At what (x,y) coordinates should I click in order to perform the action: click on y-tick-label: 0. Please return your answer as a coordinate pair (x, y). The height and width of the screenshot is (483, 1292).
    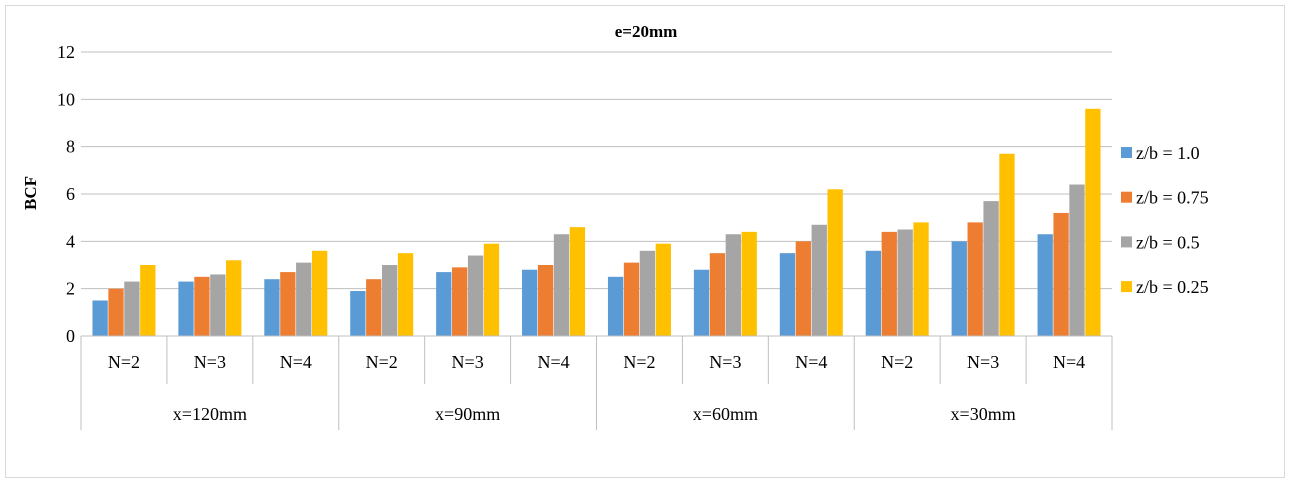
    Looking at the image, I should click on (70, 336).